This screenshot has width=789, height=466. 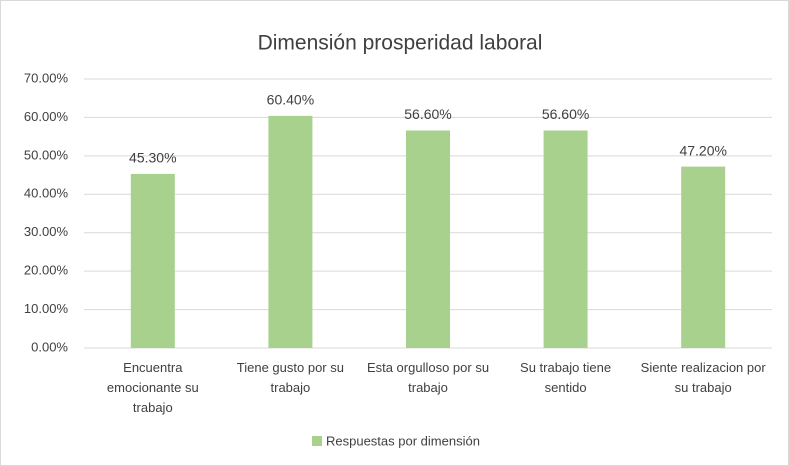 I want to click on y-tick-label: 50.00%, so click(x=46, y=154).